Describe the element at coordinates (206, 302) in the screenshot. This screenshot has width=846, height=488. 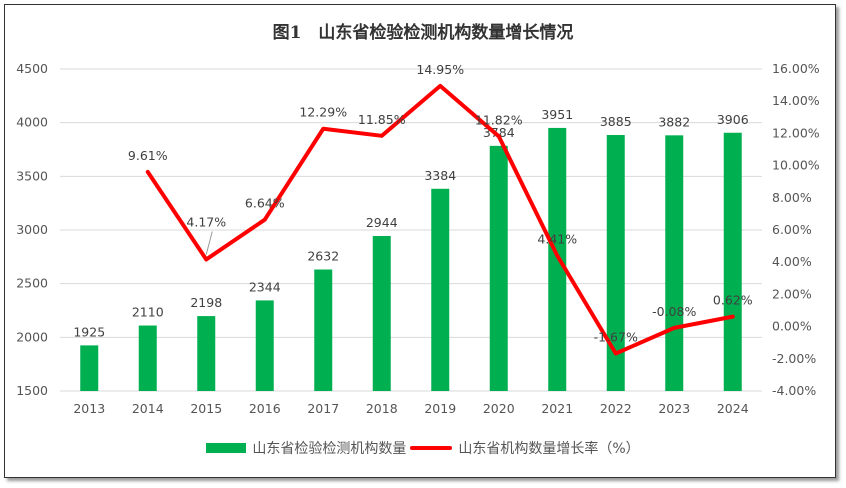
I see `bar-data-label: 2198` at that location.